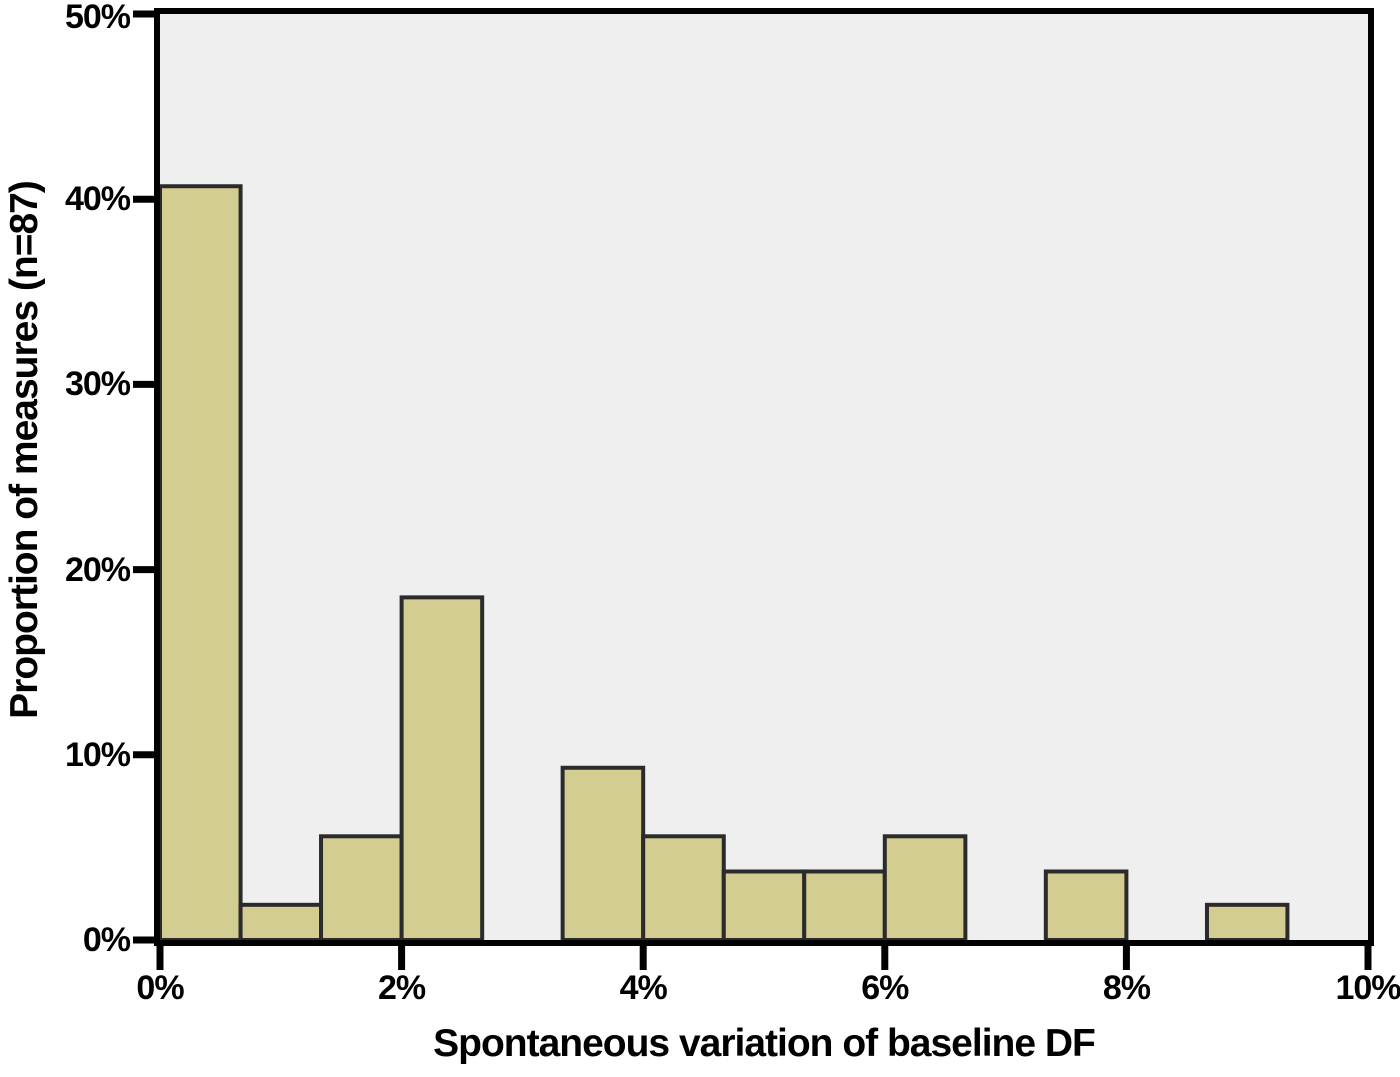  I want to click on y-axis-title: Proportion of measures (n=87), so click(24, 450).